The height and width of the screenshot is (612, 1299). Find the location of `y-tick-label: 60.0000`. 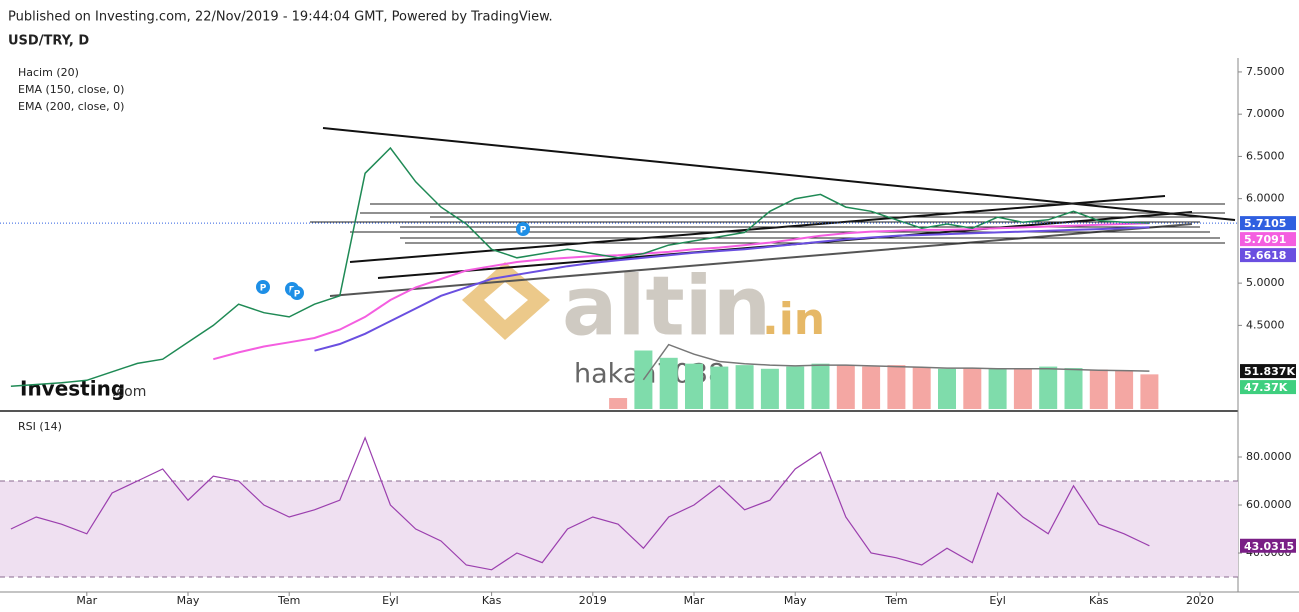

y-tick-label: 60.0000 is located at coordinates (1269, 504).